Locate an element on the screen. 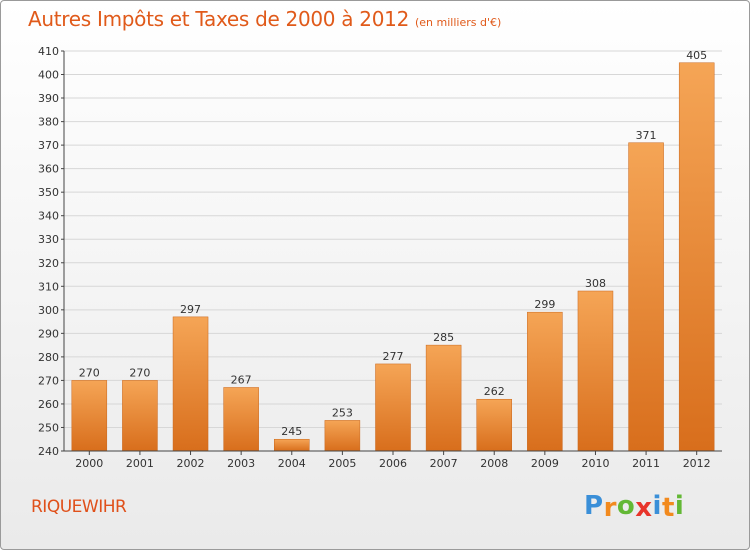 The height and width of the screenshot is (550, 750). bar-2005 is located at coordinates (342, 436).